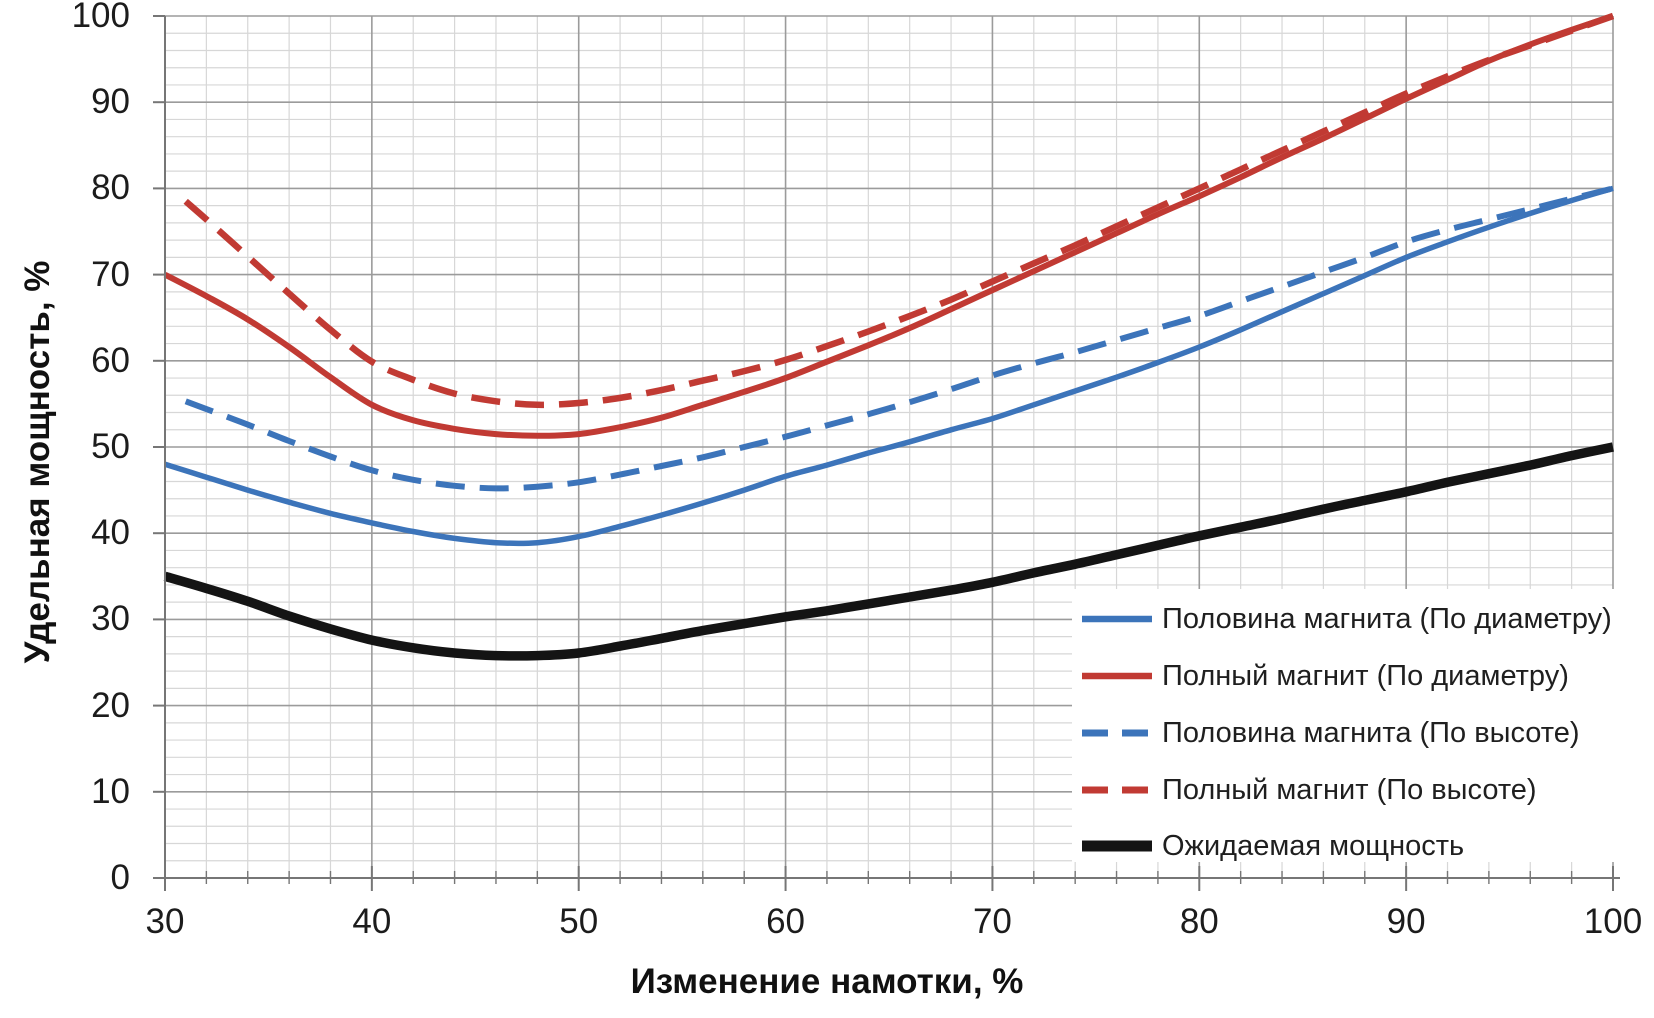 The width and height of the screenshot is (1654, 1018). What do you see at coordinates (110, 446) in the screenshot?
I see `y-tick-label: 50` at bounding box center [110, 446].